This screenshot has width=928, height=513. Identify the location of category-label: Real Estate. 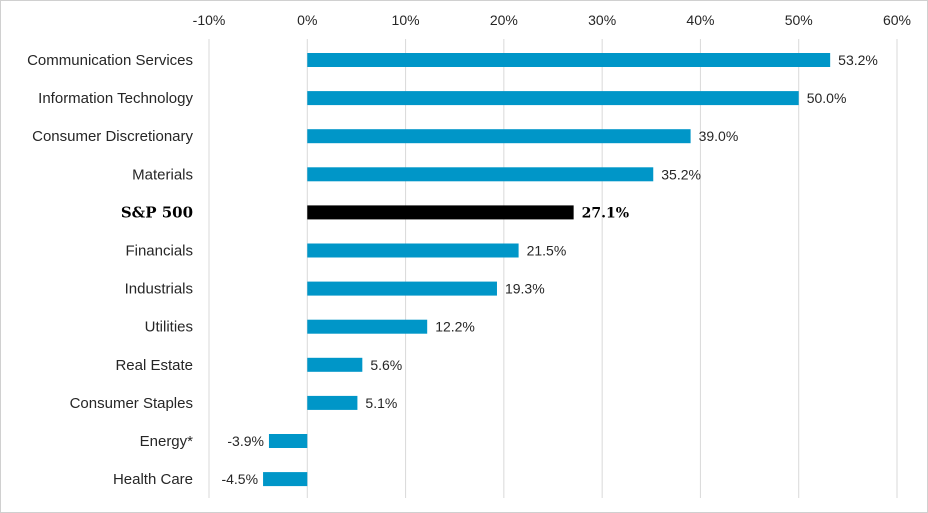
(154, 365).